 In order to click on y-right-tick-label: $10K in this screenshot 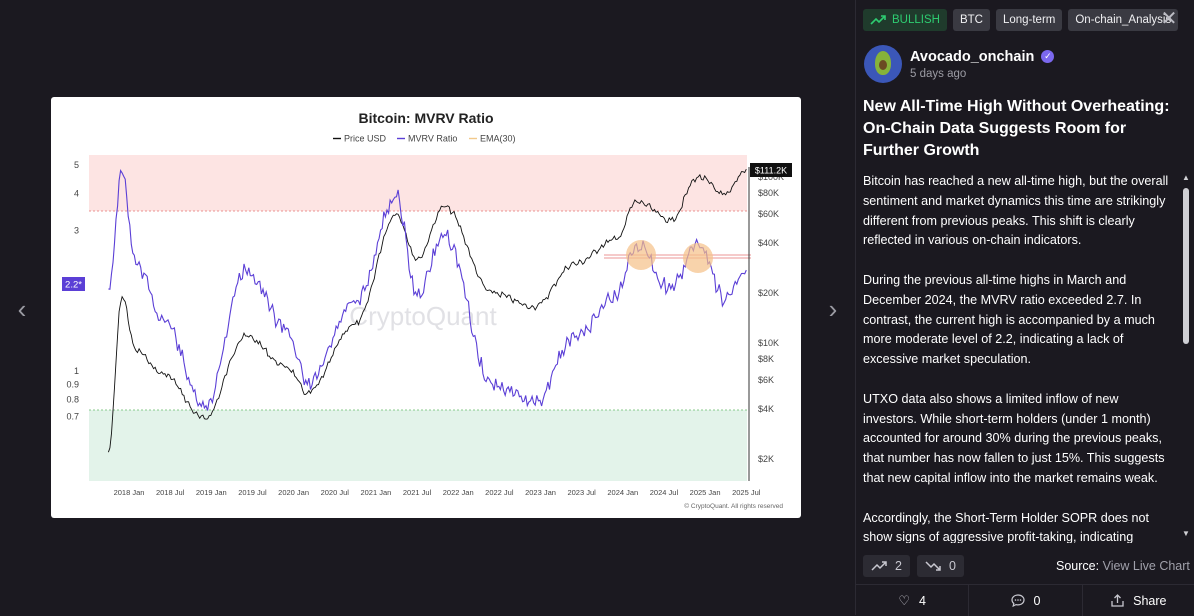, I will do `click(768, 343)`.